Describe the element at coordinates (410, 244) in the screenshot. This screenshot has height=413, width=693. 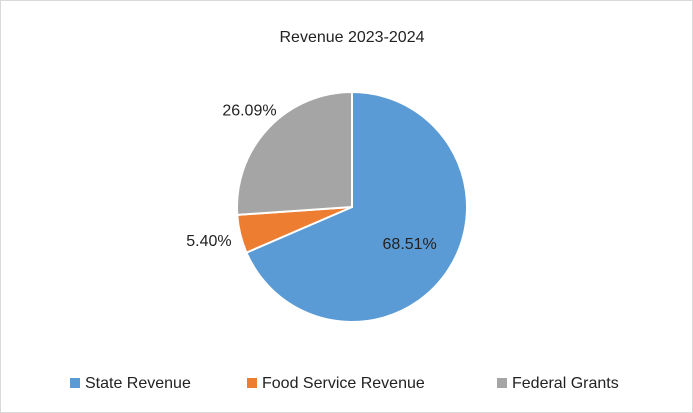
I see `data-label: 68.51%` at that location.